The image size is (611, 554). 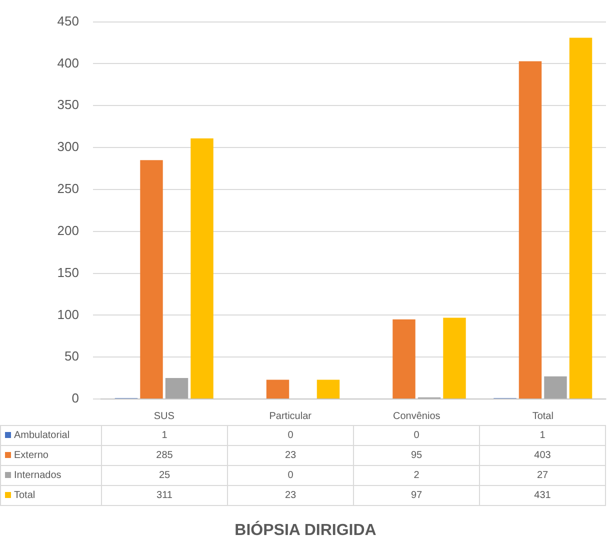 What do you see at coordinates (416, 416) in the screenshot?
I see `x-tick-label: Convênios` at bounding box center [416, 416].